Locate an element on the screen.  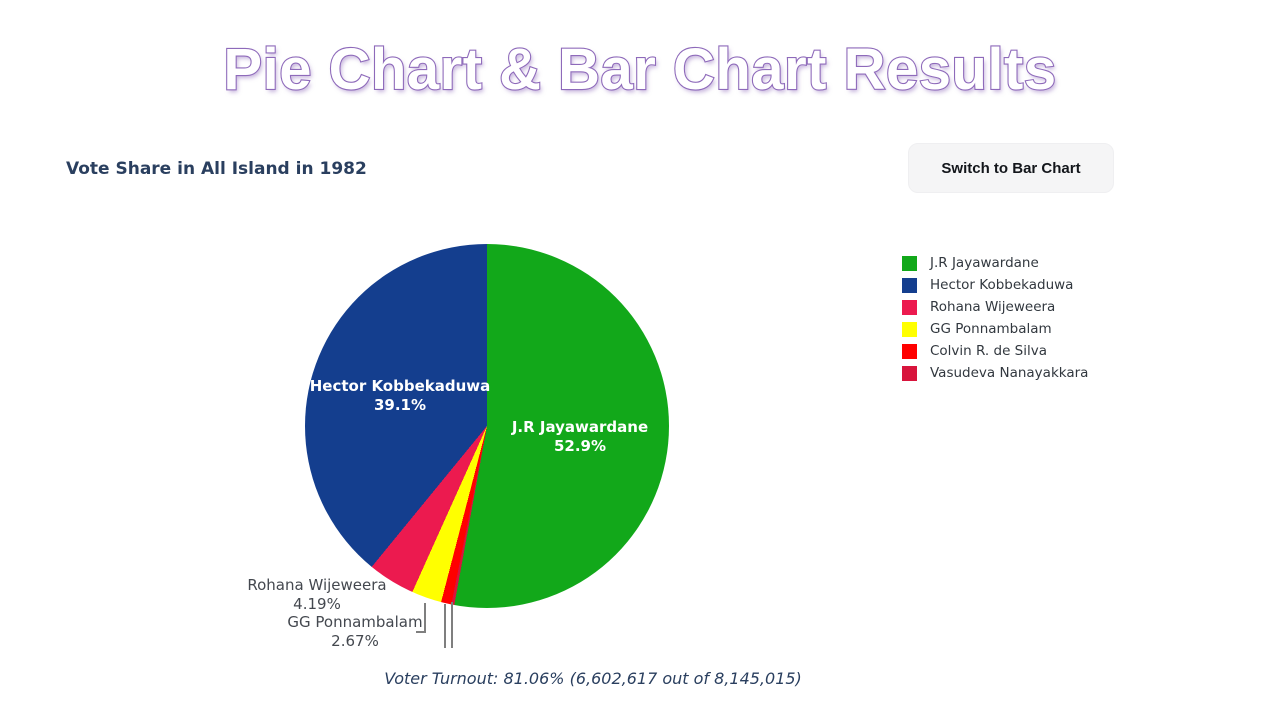
outside-label-name: GG Ponnambalam is located at coordinates (355, 622).